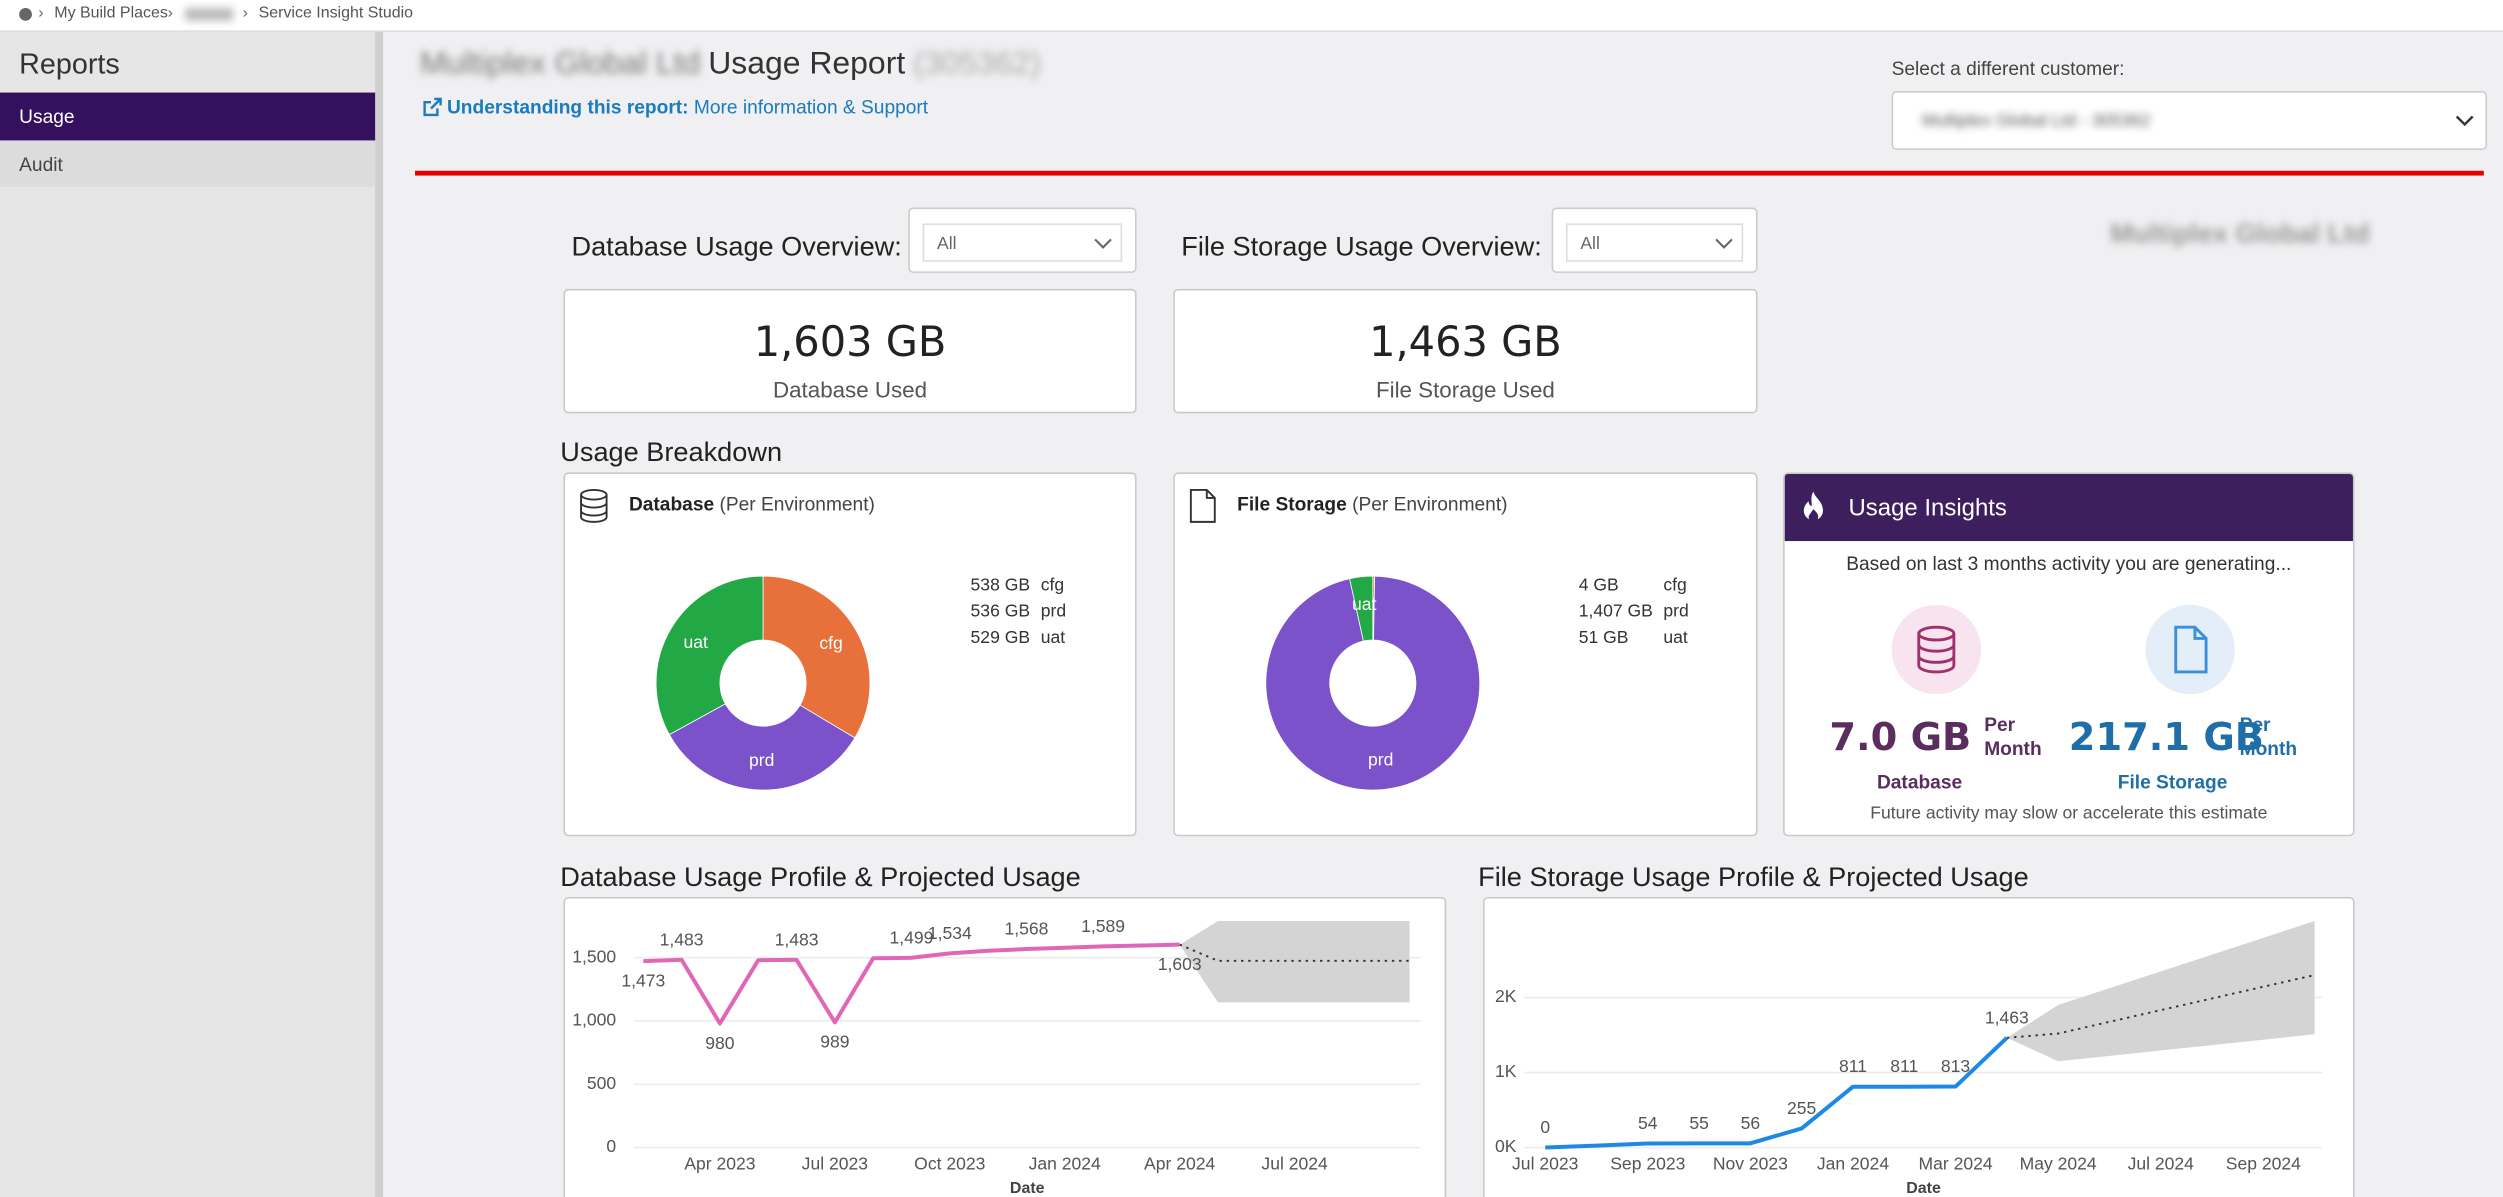  Describe the element at coordinates (1604, 637) in the screenshot. I see `legend-value: 51 GB` at that location.